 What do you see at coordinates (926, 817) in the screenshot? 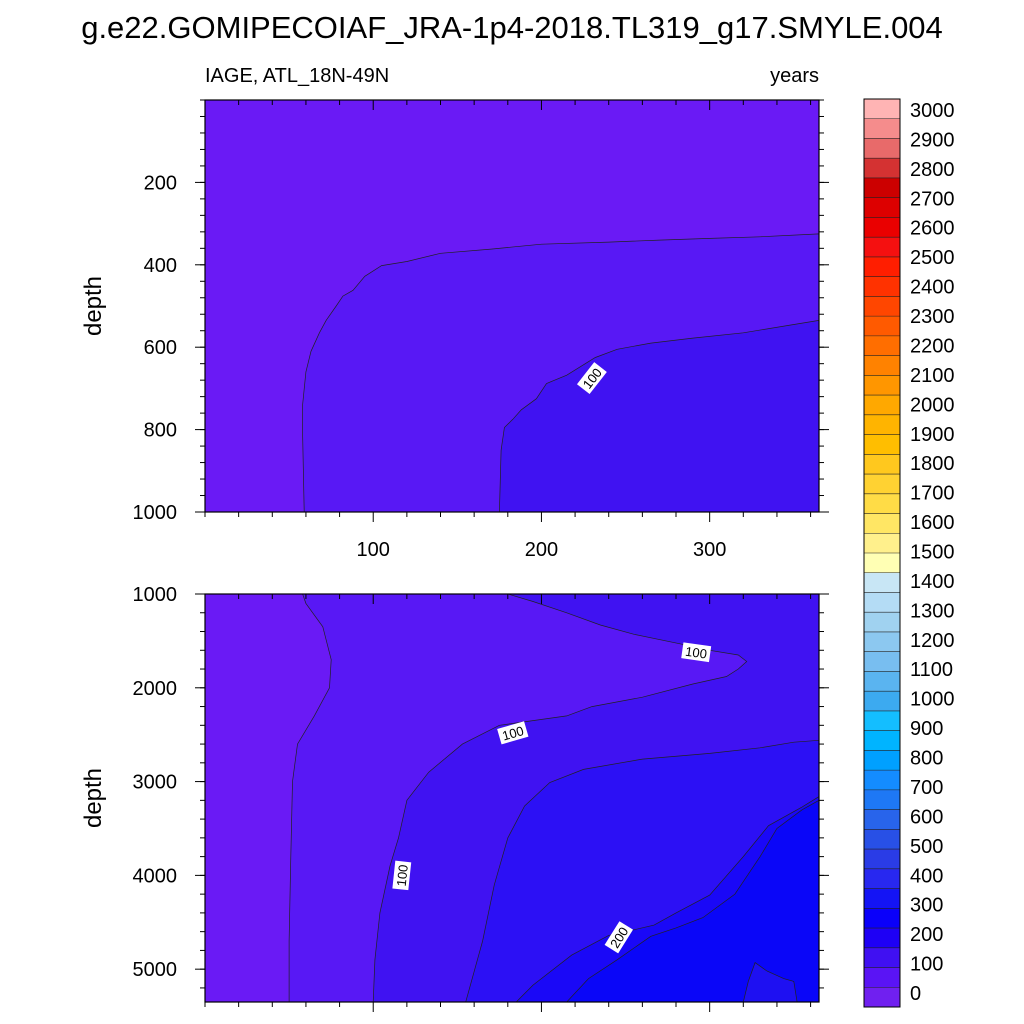
I see `colorbar-label: 600` at bounding box center [926, 817].